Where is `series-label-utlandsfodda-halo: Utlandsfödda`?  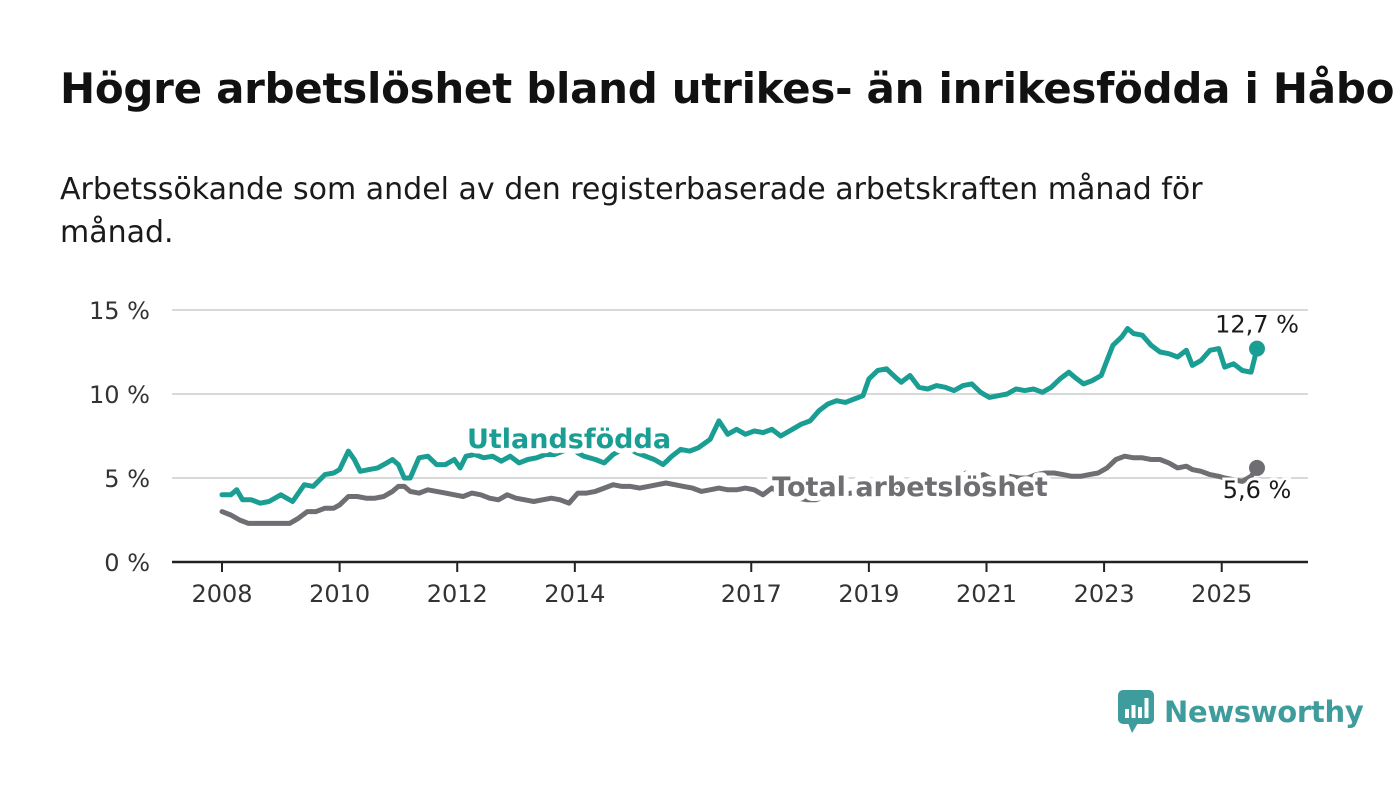
series-label-utlandsfodda-halo: Utlandsfödda is located at coordinates (569, 439).